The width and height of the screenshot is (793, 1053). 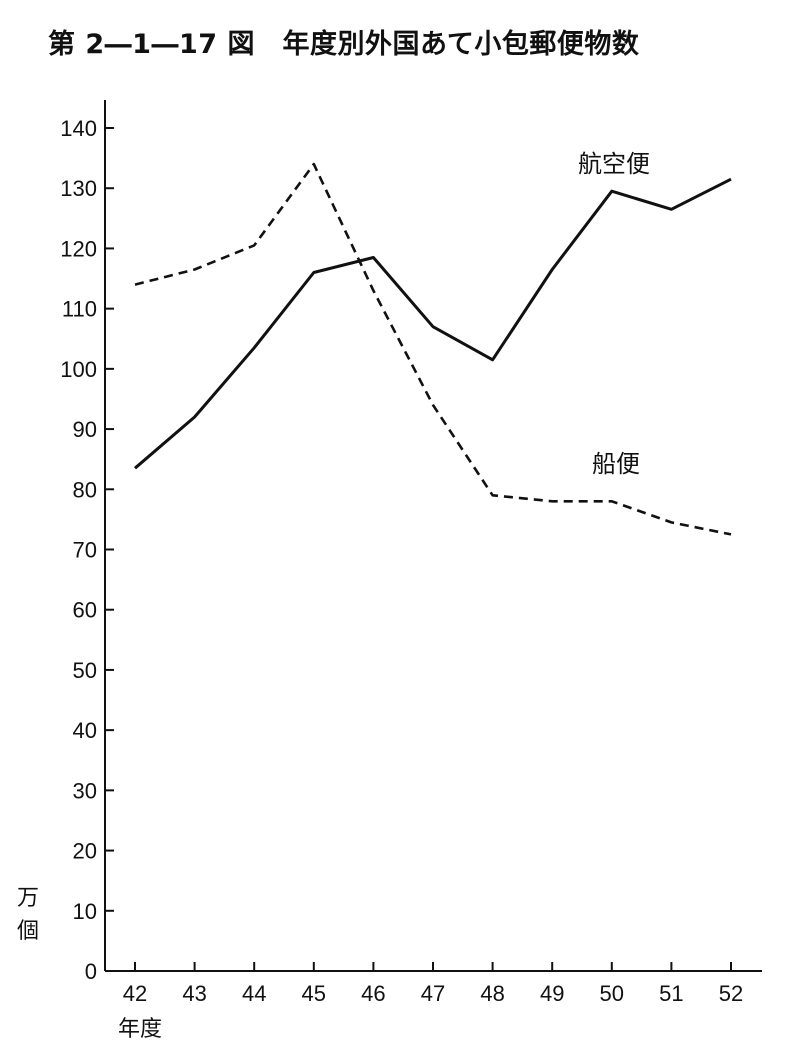 What do you see at coordinates (616, 464) in the screenshot?
I see `series-label-ship: 船便` at bounding box center [616, 464].